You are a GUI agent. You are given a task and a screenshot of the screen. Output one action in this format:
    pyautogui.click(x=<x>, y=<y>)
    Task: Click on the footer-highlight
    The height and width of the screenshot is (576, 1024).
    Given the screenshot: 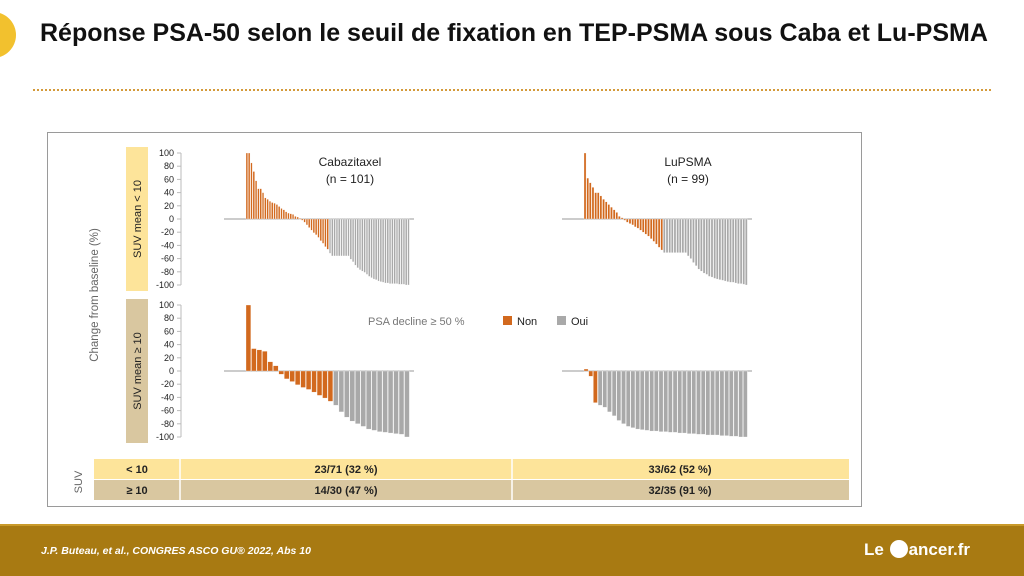 What is the action you would take?
    pyautogui.click(x=512, y=525)
    